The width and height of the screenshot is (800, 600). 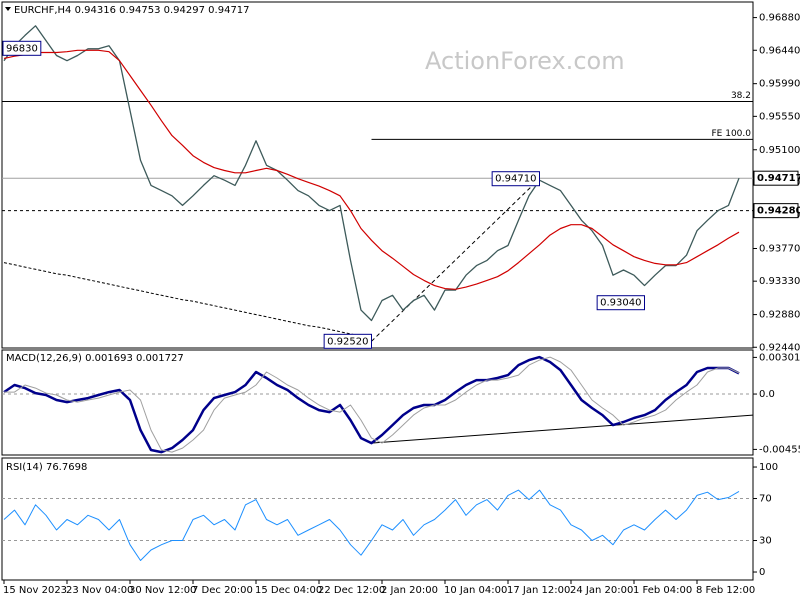 I want to click on y-tick-label: 0.96880, so click(x=779, y=18).